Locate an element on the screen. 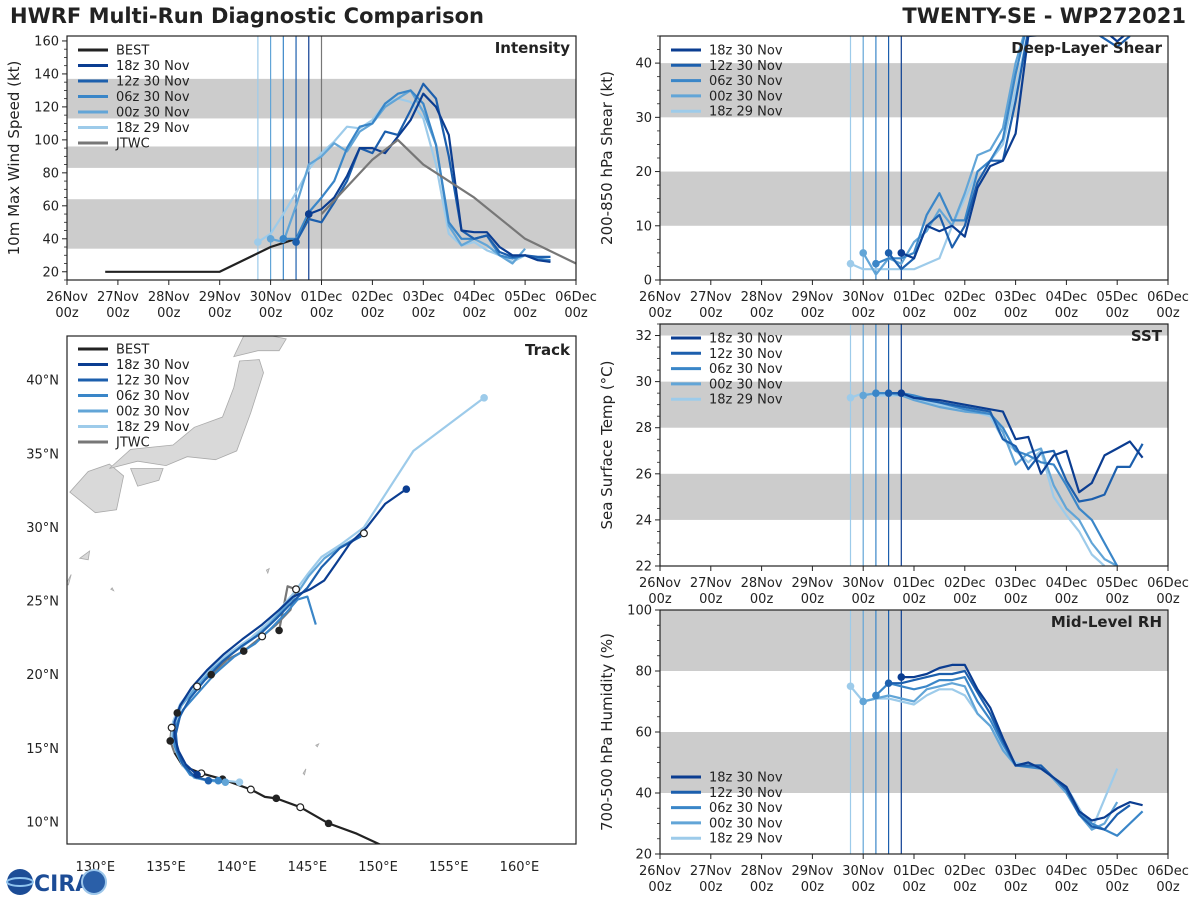 This screenshot has width=1200, height=900. intensity-xtick-label-date: 30Nov is located at coordinates (271, 297).